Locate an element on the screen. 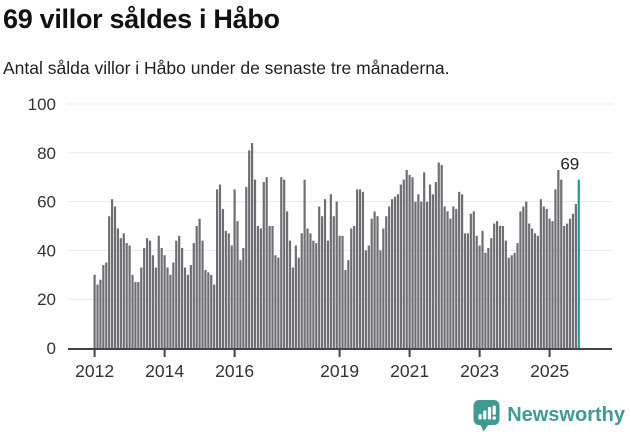 The image size is (631, 439). x-tick-label: 2016 is located at coordinates (234, 371).